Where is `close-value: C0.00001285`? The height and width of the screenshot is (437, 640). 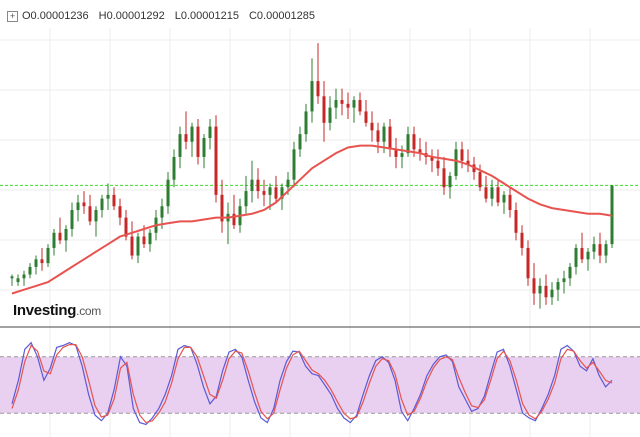
close-value: C0.00001285 is located at coordinates (282, 16).